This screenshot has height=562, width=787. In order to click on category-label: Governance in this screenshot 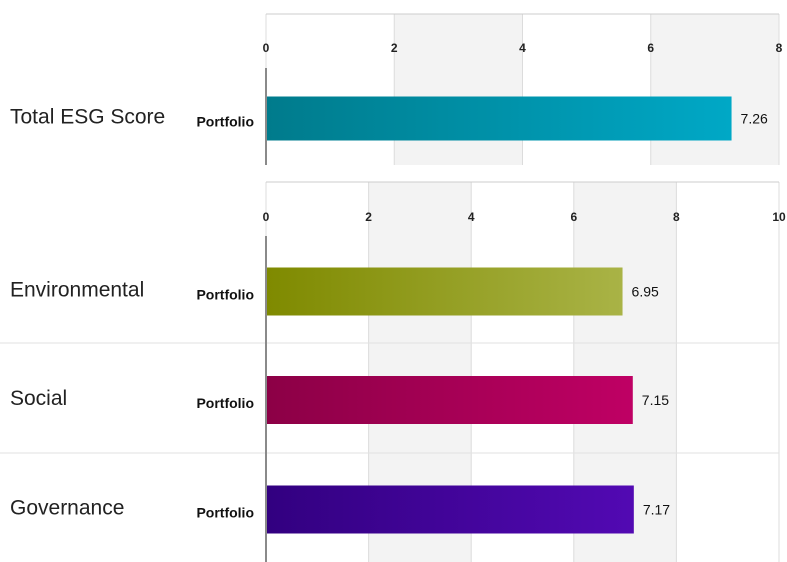, I will do `click(67, 508)`.